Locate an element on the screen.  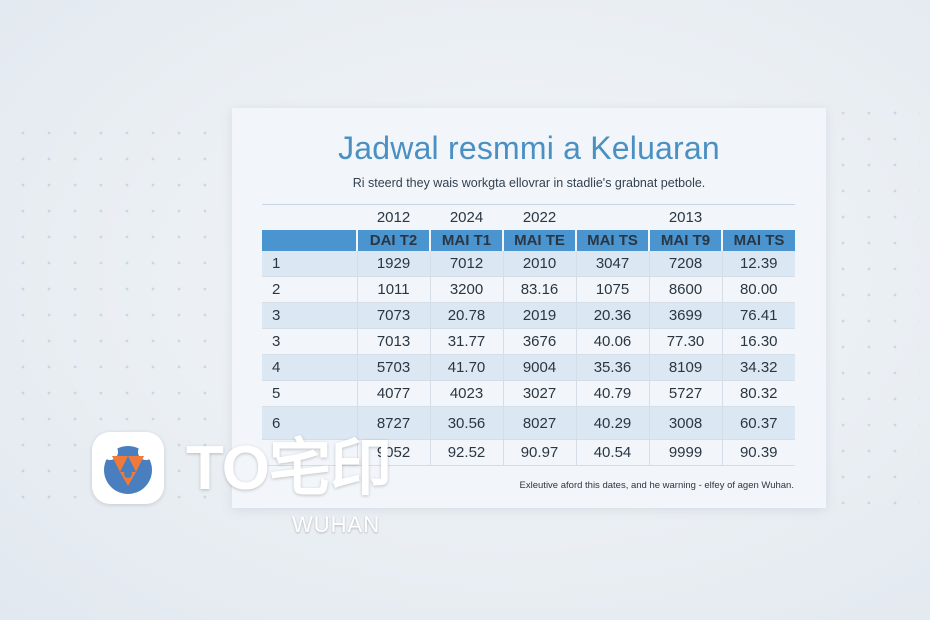
background-dot-pattern-right is located at coordinates (875, 310).